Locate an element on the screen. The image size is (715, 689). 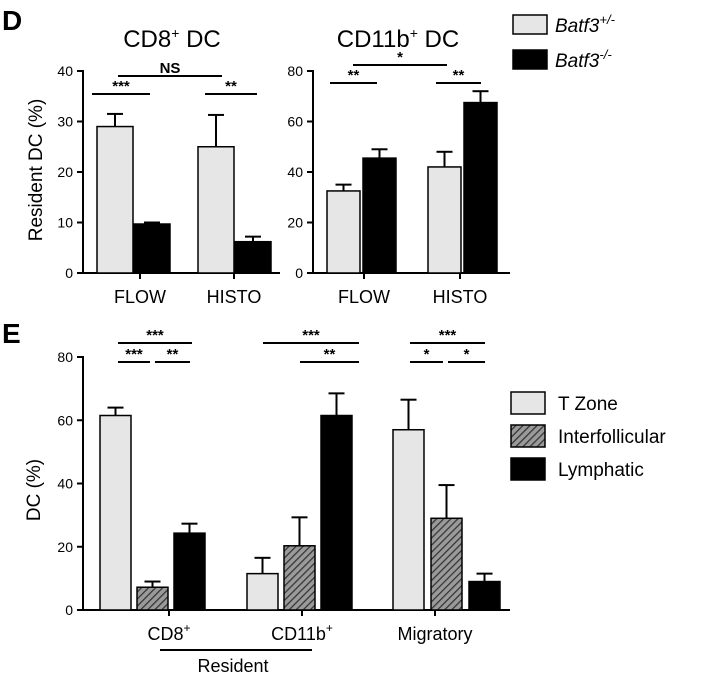
y-tick-label: 30 is located at coordinates (65, 122).